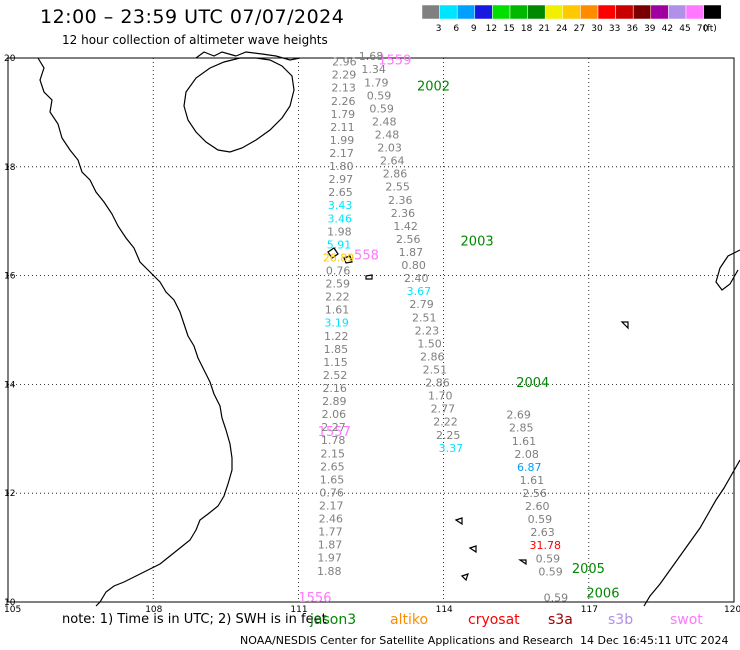 This screenshot has width=740, height=650. What do you see at coordinates (333, 620) in the screenshot?
I see `satellite-legend-jason3: jason3` at bounding box center [333, 620].